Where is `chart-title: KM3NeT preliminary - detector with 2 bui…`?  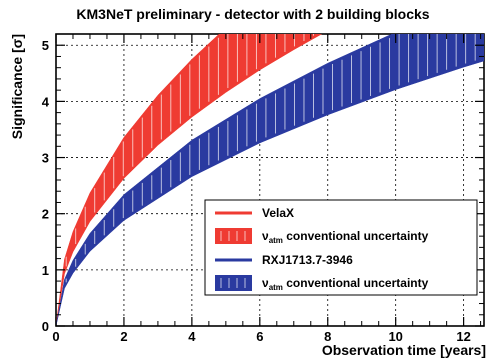
chart-title: KM3NeT preliminary - detector with 2 bui… is located at coordinates (252, 14).